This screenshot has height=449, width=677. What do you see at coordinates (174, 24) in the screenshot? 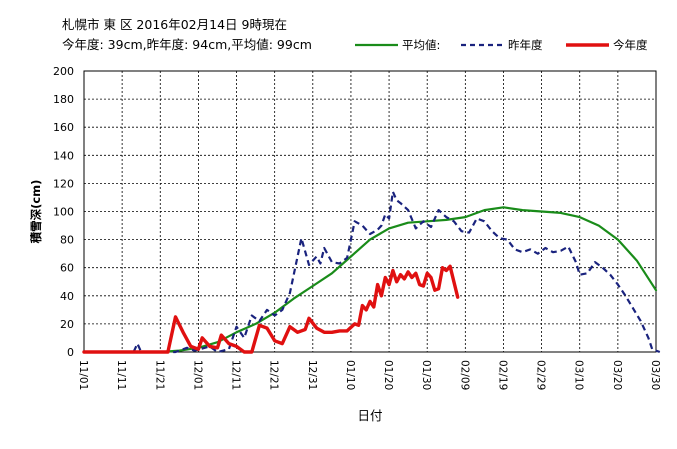
I see `chart-title: 札幌市 東 区 2016年02月14日 9時現在` at bounding box center [174, 24].